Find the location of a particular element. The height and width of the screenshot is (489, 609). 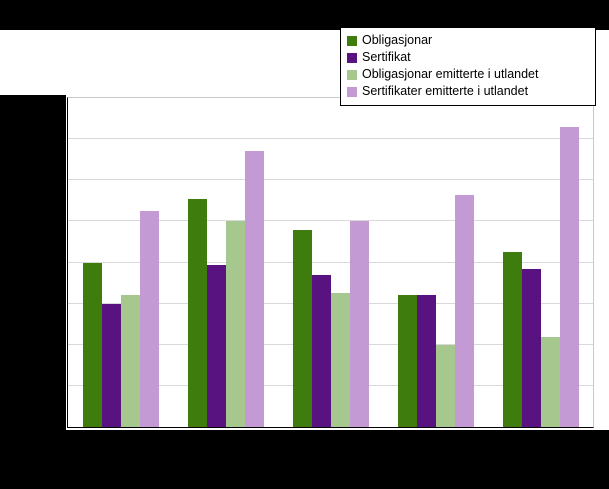

legend-label: Obligasjonar emitterte i utlandet is located at coordinates (450, 74).